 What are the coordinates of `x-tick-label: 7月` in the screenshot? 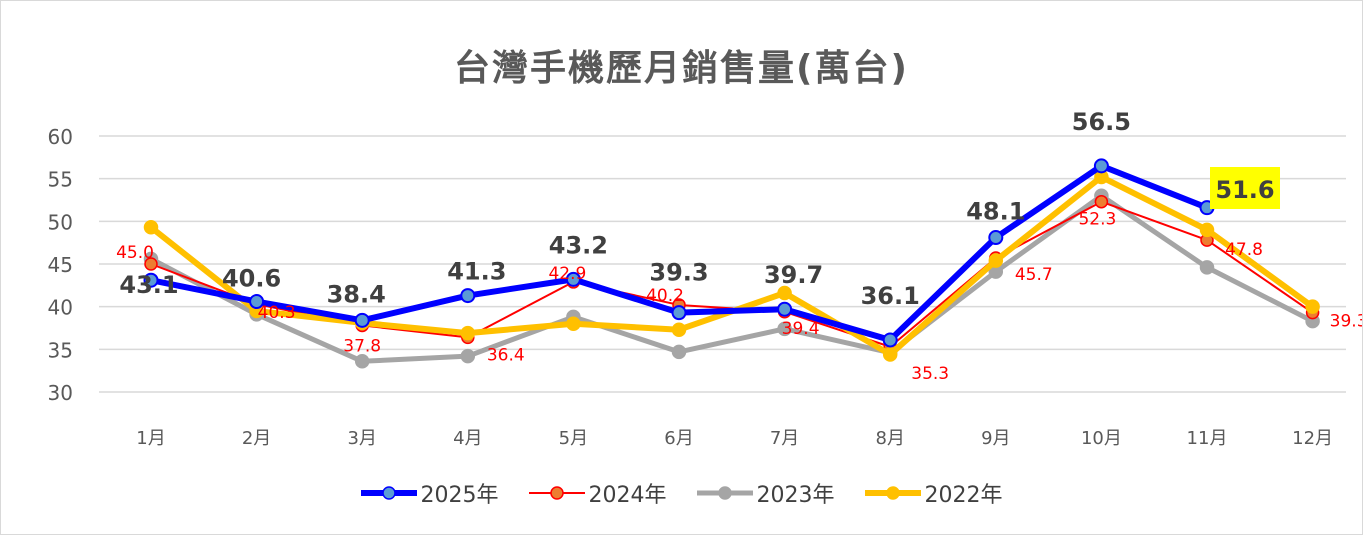 It's located at (784, 438).